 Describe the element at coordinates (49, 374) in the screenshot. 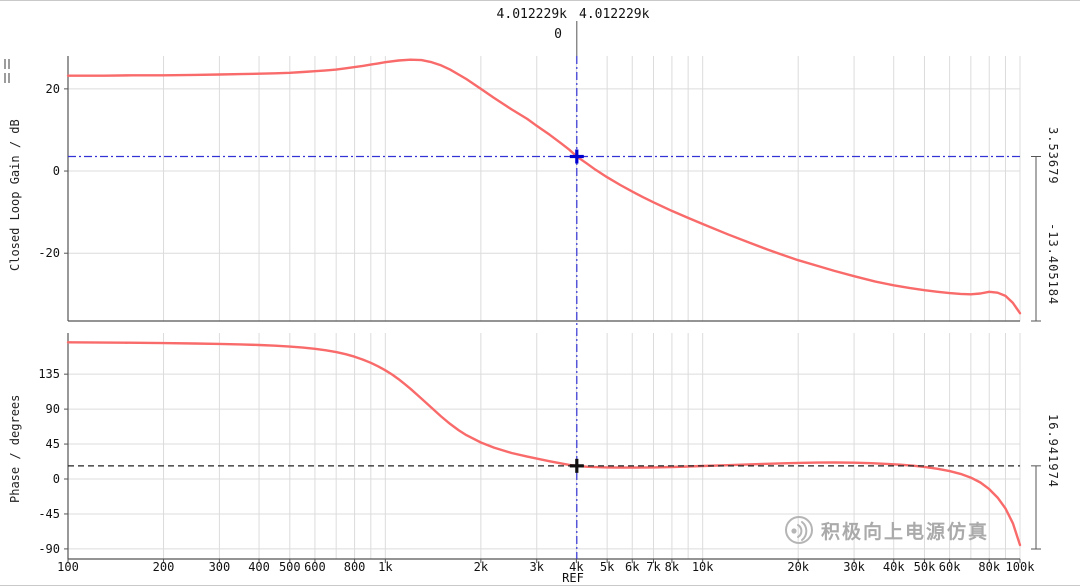

I see `y-tick-label: 135` at that location.